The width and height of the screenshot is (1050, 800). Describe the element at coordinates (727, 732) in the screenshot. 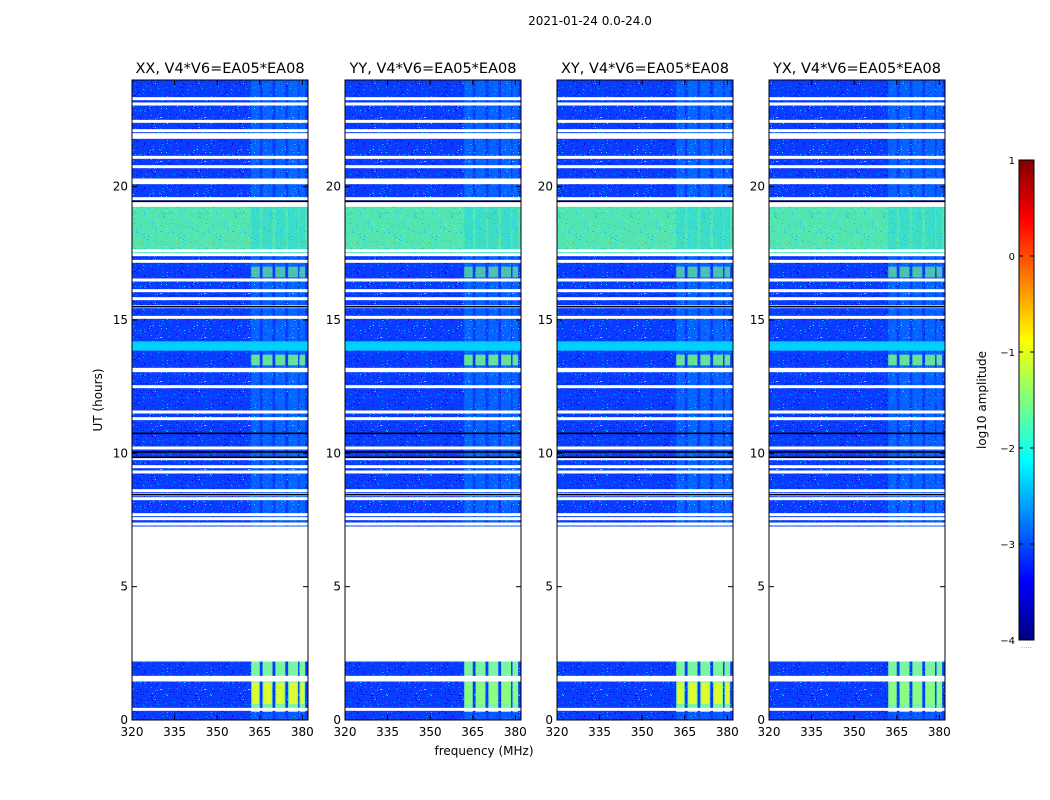

I see `x-tick-label: 380` at that location.